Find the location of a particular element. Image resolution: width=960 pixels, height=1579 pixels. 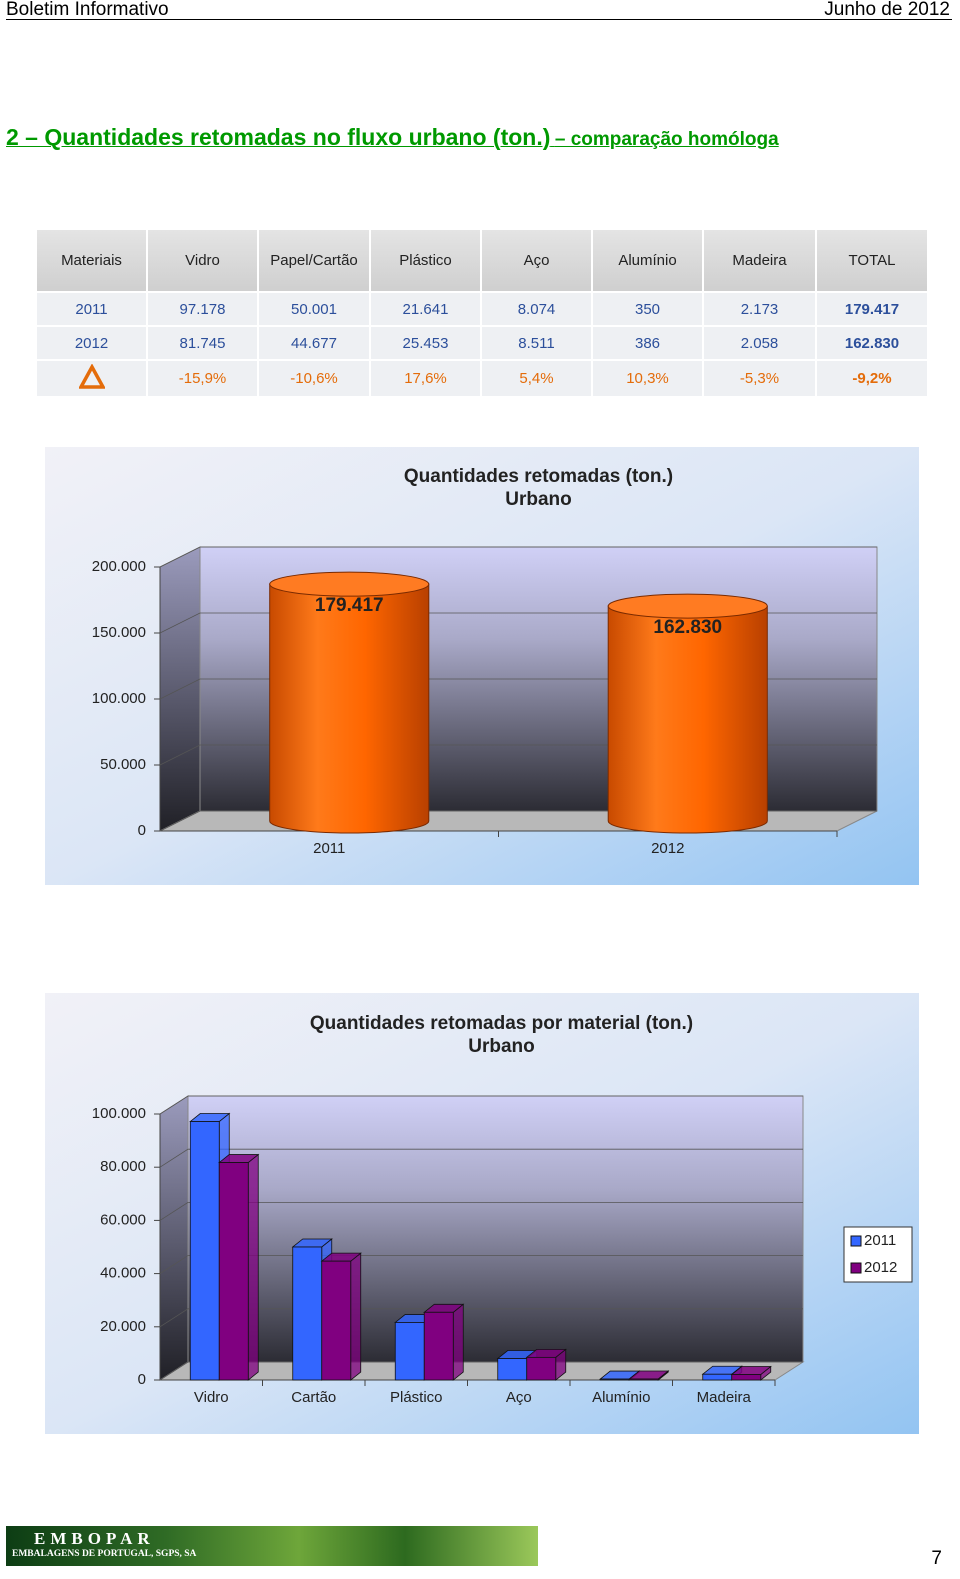

table-cell: 5,4% is located at coordinates (537, 378).